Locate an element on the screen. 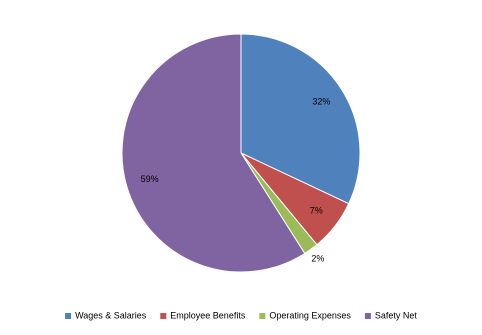  legend-label: Wages & Salaries is located at coordinates (111, 315).